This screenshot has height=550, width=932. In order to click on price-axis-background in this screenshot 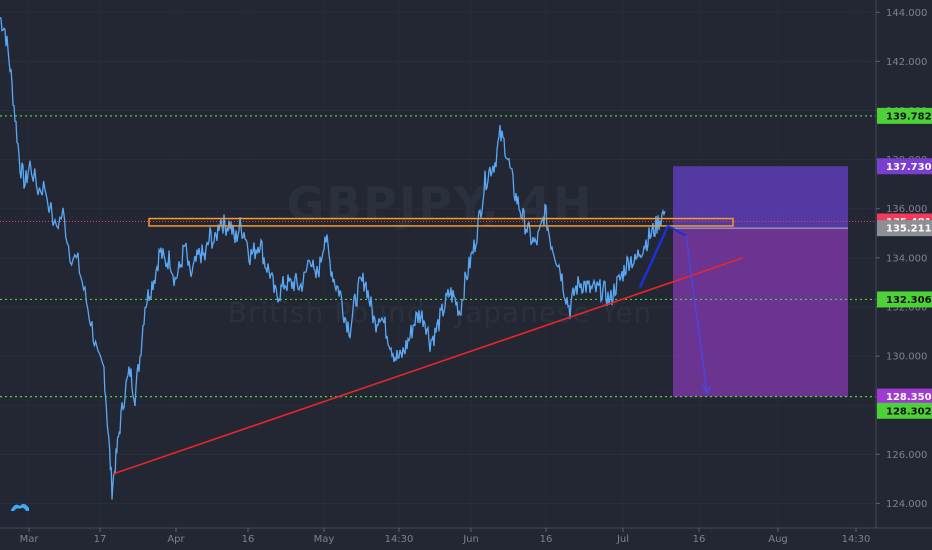, I will do `click(904, 264)`.